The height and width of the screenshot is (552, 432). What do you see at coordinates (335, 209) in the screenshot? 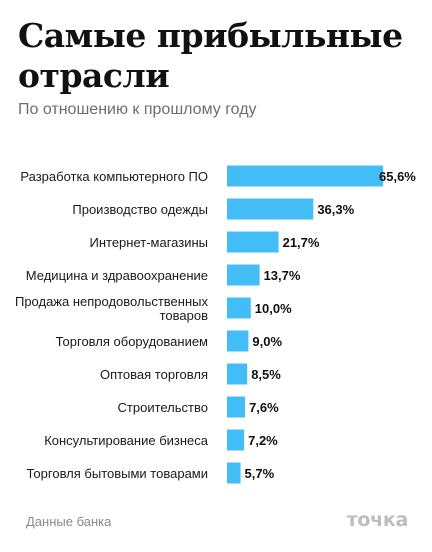
I see `value-label-2: 36,3%` at bounding box center [335, 209].